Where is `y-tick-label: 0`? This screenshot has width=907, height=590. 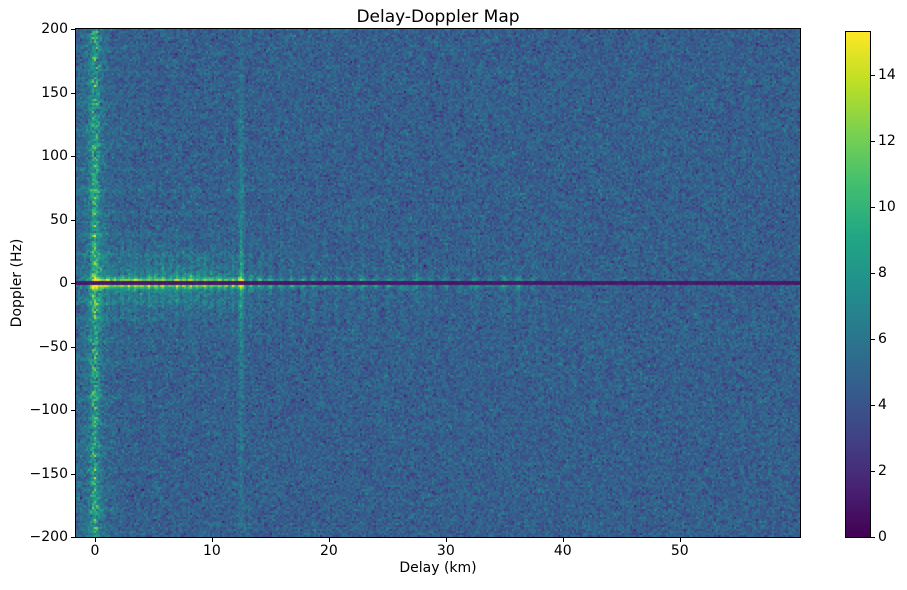 y-tick-label: 0 is located at coordinates (63, 283).